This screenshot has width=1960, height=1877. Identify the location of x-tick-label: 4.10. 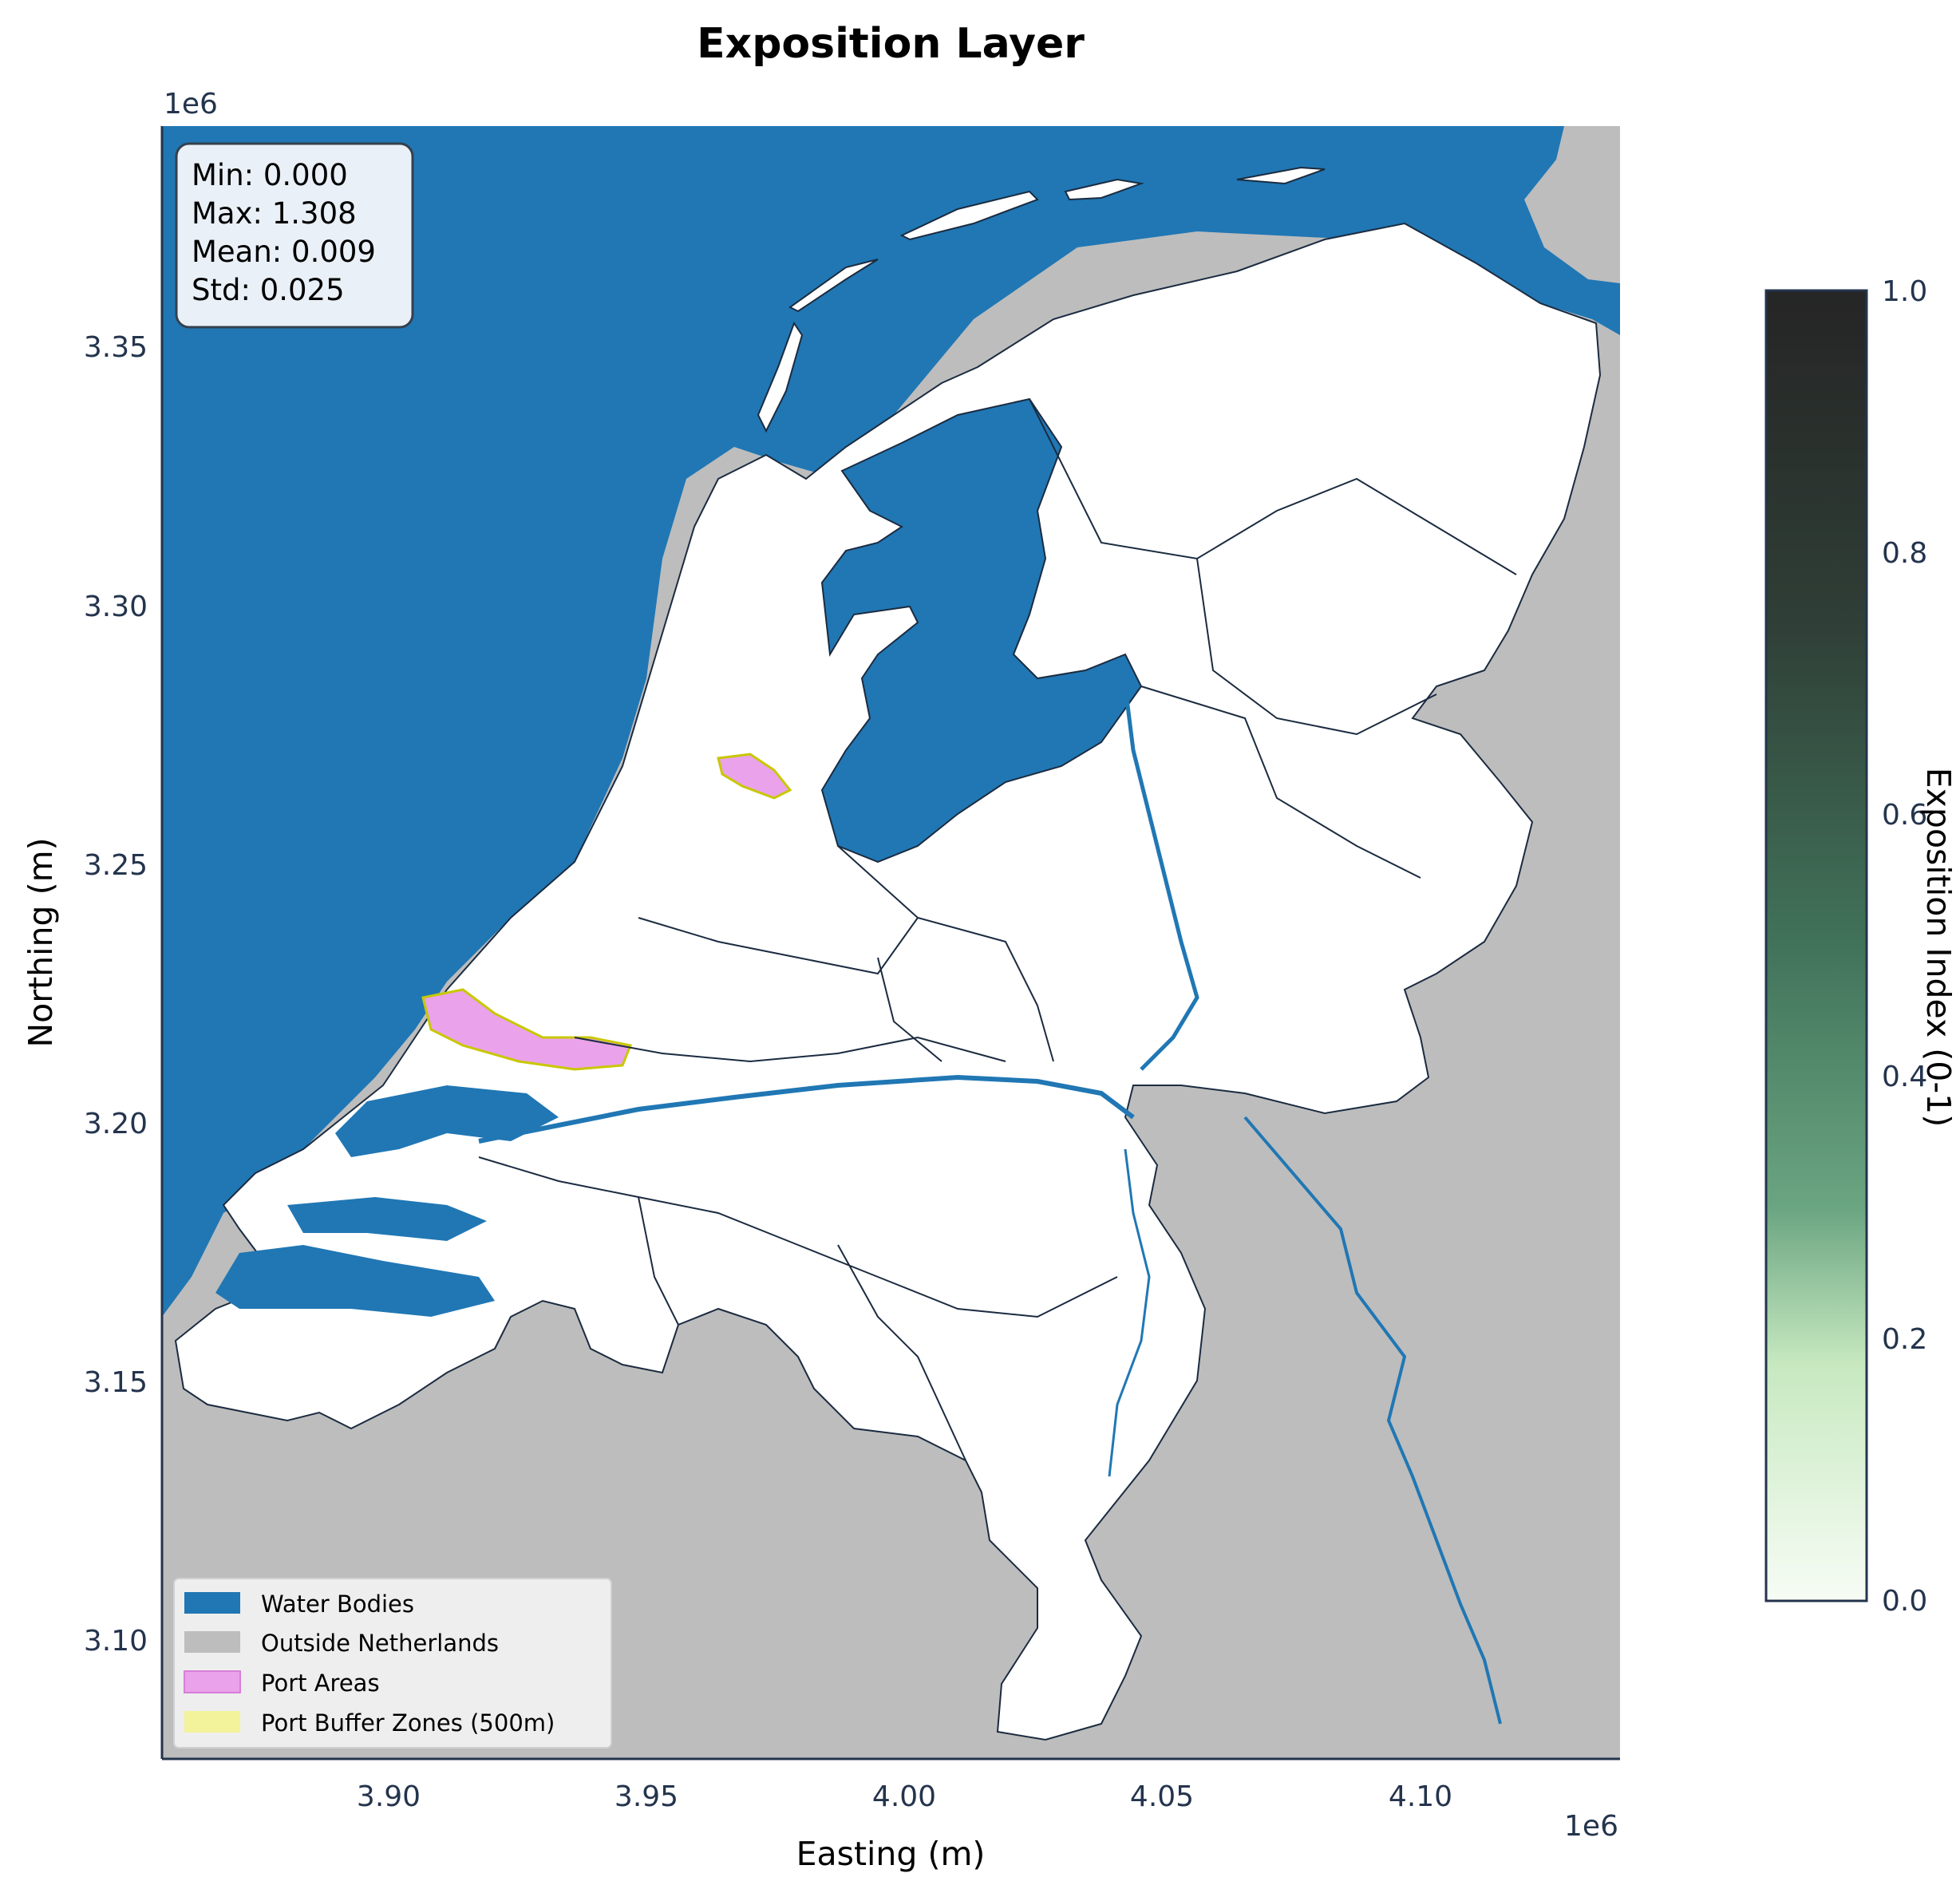
(1420, 1796).